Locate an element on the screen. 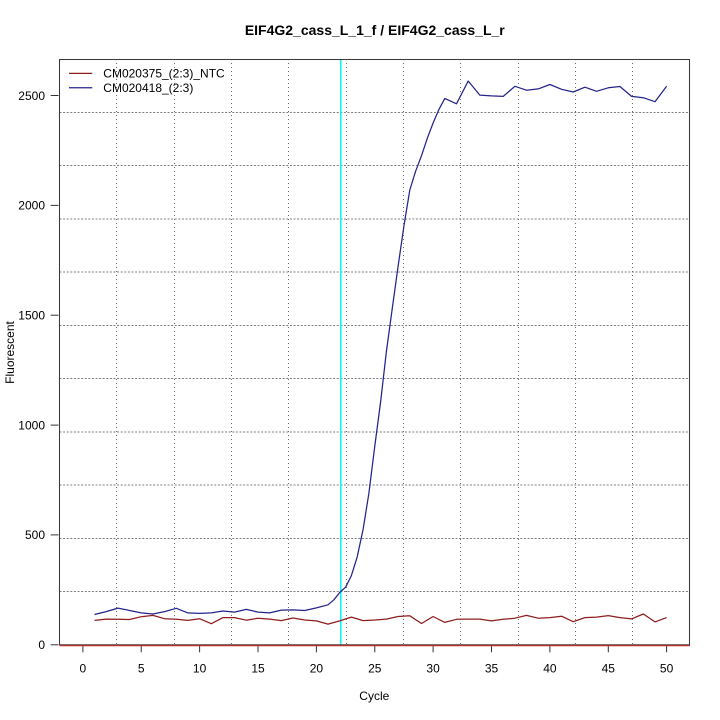  svg-text: 2000 is located at coordinates (31, 206).